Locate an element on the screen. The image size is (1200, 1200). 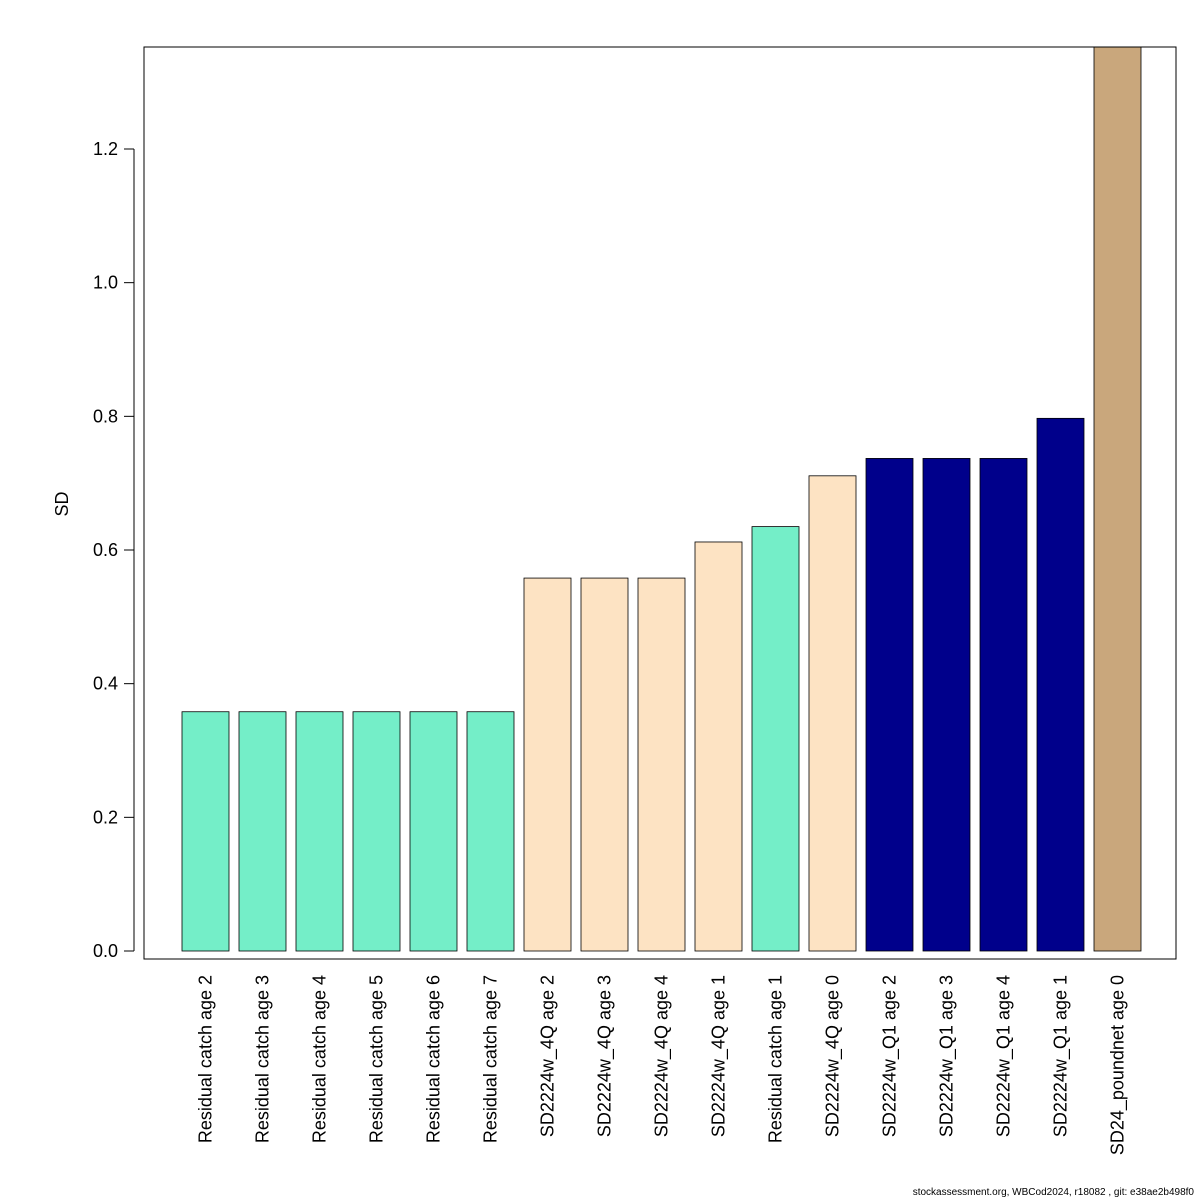
x-category-label: SD2224w_Q1 age 1 is located at coordinates (1061, 1056).